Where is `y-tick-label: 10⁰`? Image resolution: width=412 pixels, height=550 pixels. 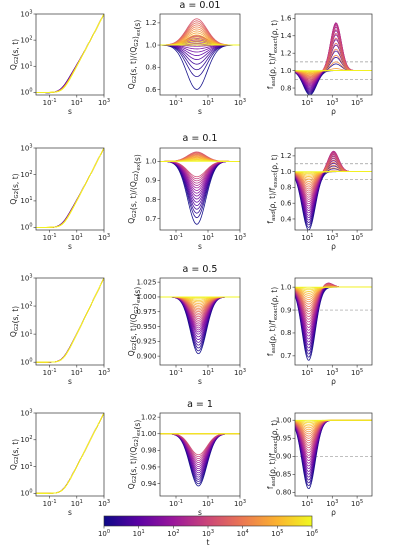 y-tick-label: 10⁰ is located at coordinates (26, 92).